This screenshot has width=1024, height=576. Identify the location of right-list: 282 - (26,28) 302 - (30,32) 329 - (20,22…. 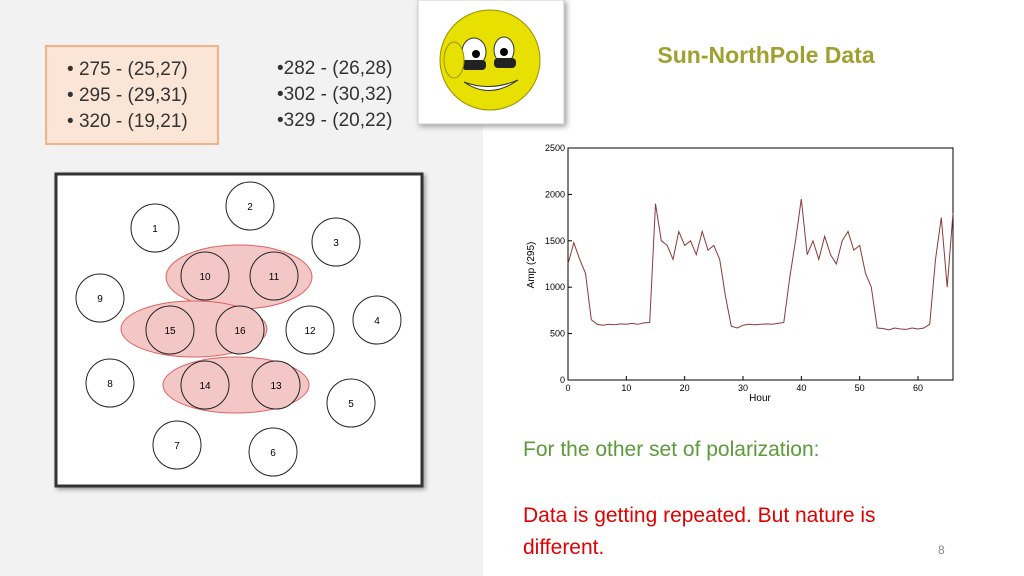
(335, 95).